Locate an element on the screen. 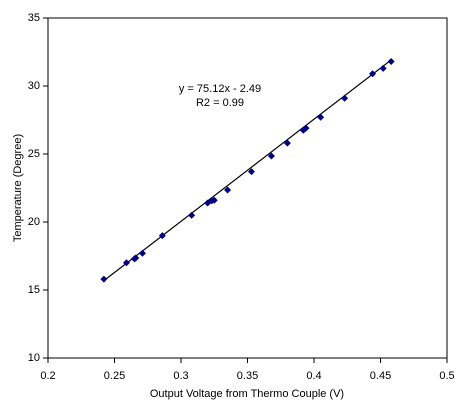  y-tick-label: 35 is located at coordinates (34, 18).